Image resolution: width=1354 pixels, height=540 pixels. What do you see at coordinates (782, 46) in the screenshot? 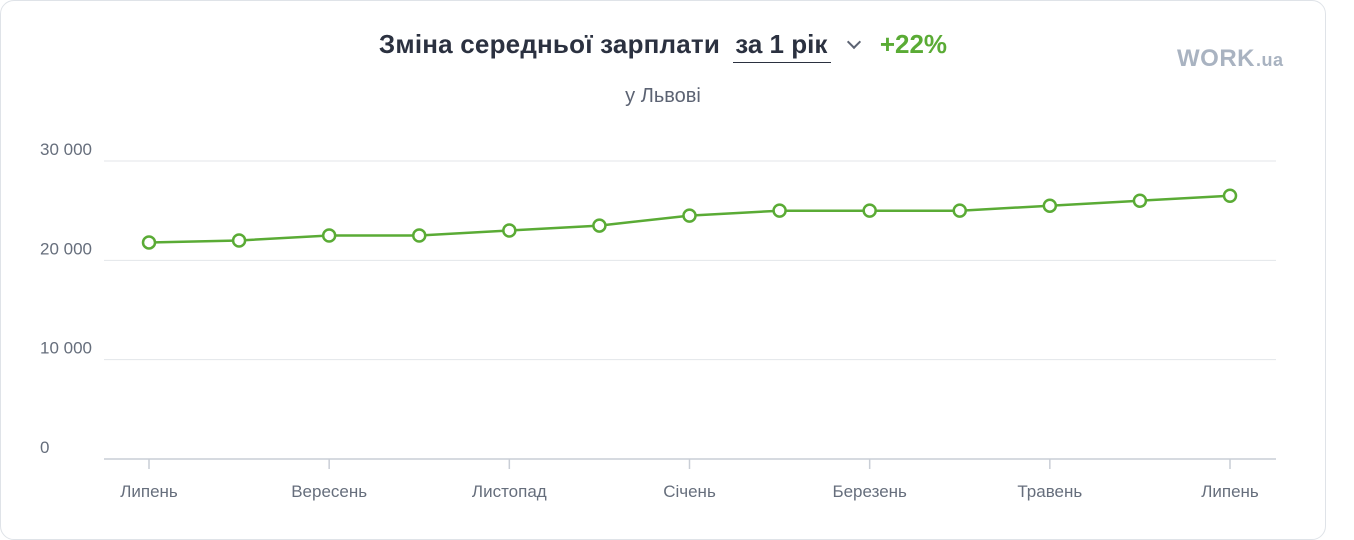
I see `period-select: за 1 рік` at bounding box center [782, 46].